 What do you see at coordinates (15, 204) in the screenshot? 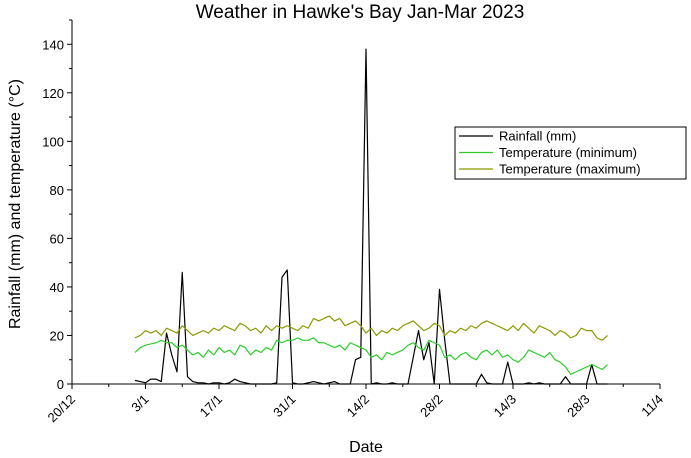
I see `y-axis-label: Rainfall (mm) and temperature (°C)` at bounding box center [15, 204].